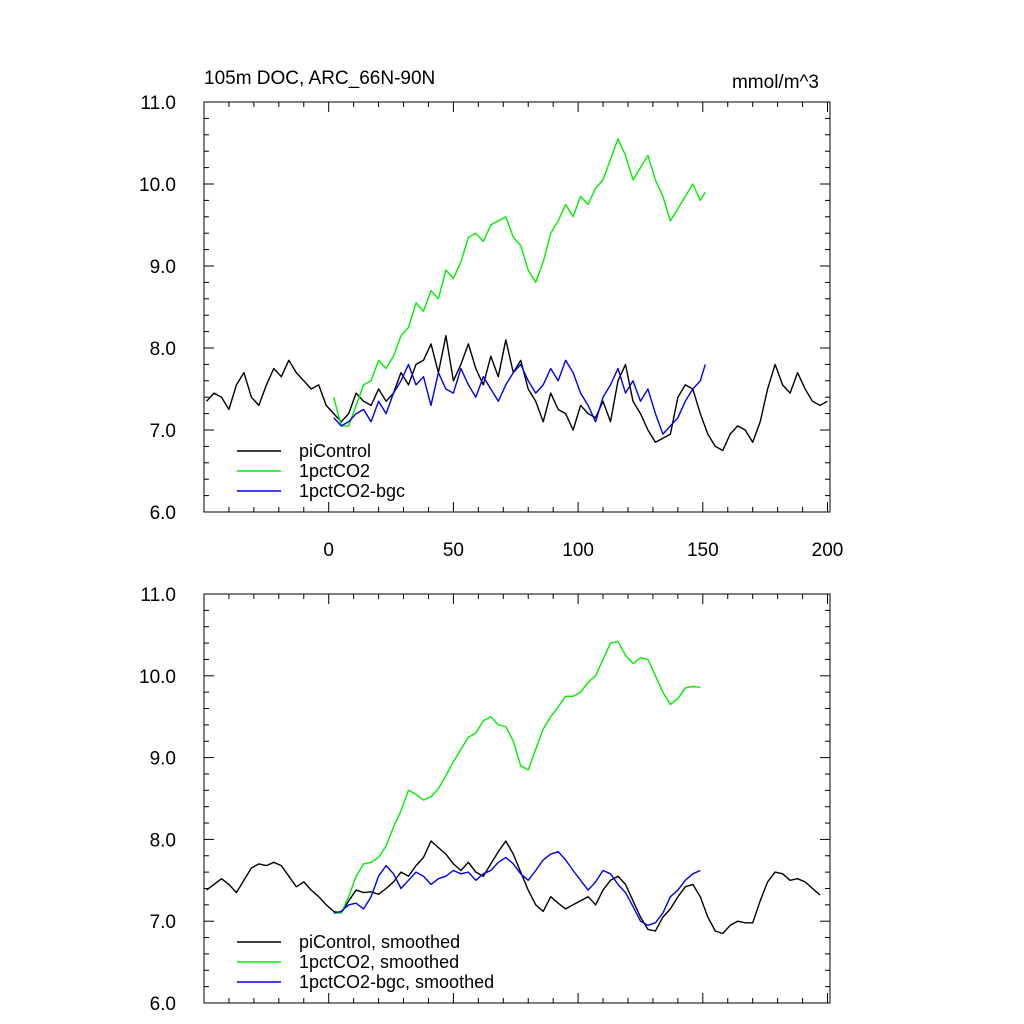  I want to click on x-tick-label: 100, so click(578, 550).